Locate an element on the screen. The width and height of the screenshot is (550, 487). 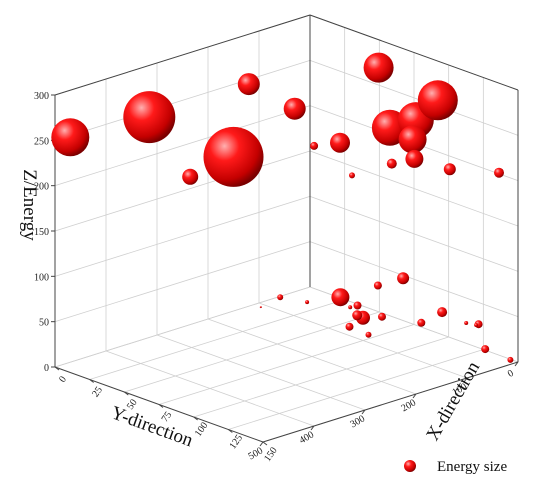
x-tick-label: 0 is located at coordinates (63, 379).